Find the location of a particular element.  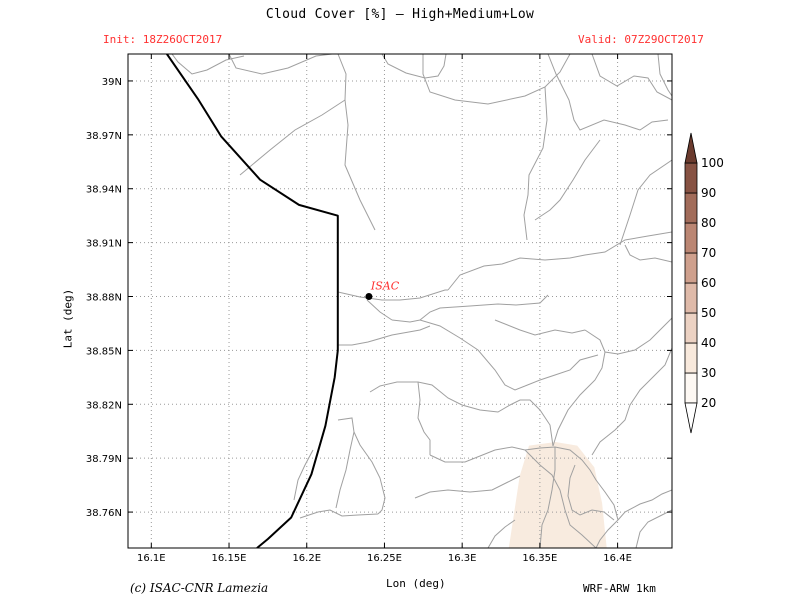

color-legend: 20 30 40 50 60 70 80 90 100 is located at coordinates (704, 283).